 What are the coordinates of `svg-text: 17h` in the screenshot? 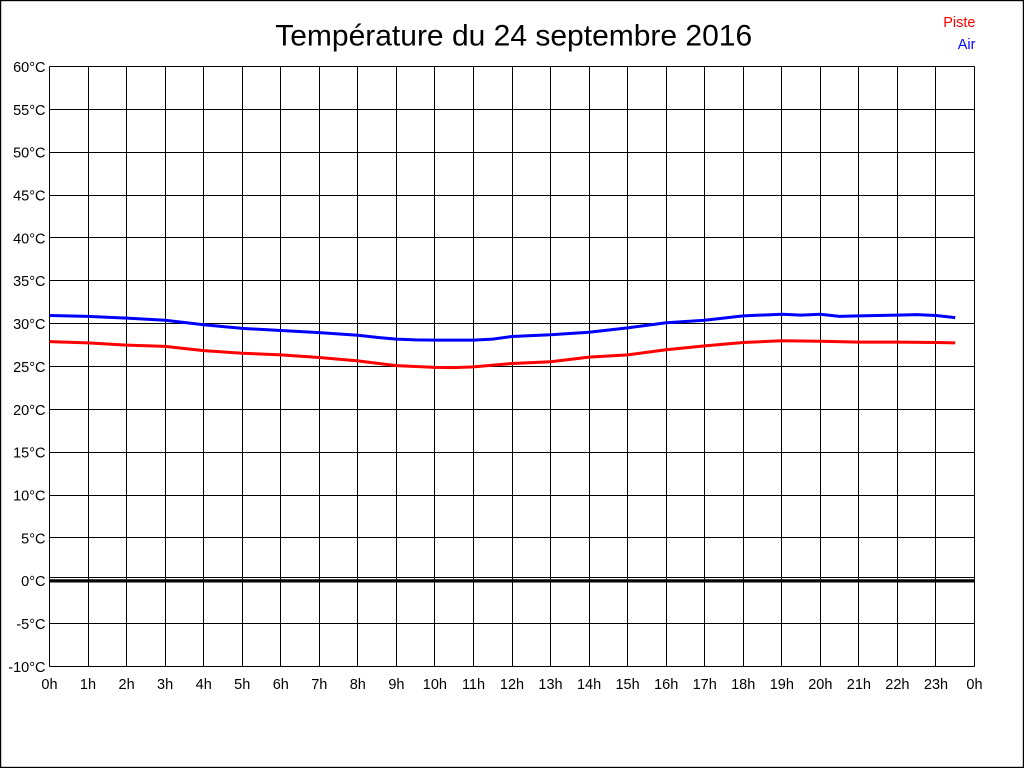 It's located at (705, 685).